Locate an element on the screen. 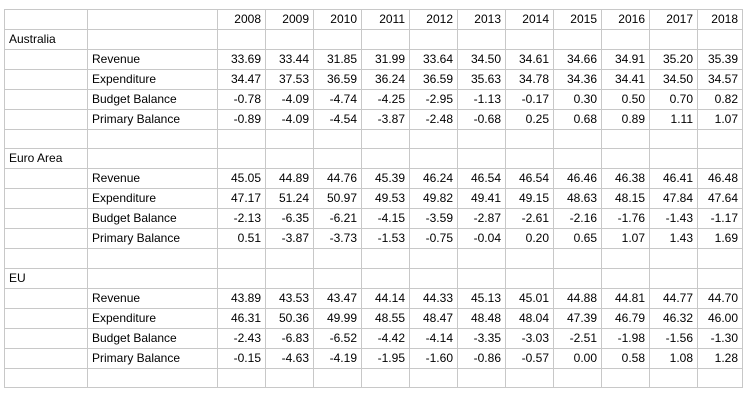 The width and height of the screenshot is (754, 406). value-cell: 46.46 is located at coordinates (577, 179).